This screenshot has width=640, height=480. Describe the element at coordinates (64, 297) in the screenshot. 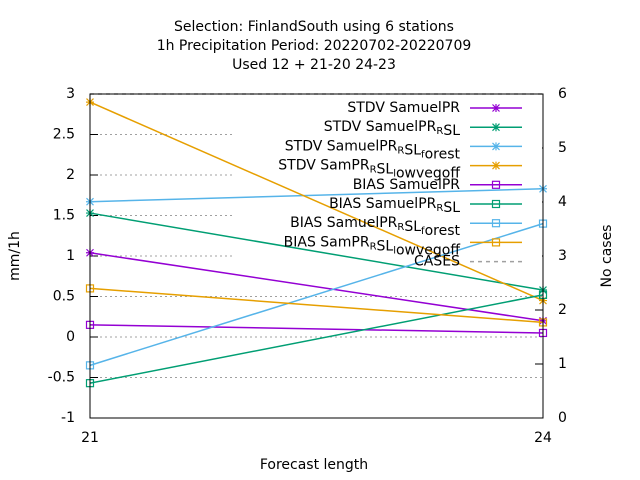

I see `y-tick-label: 0.5` at that location.